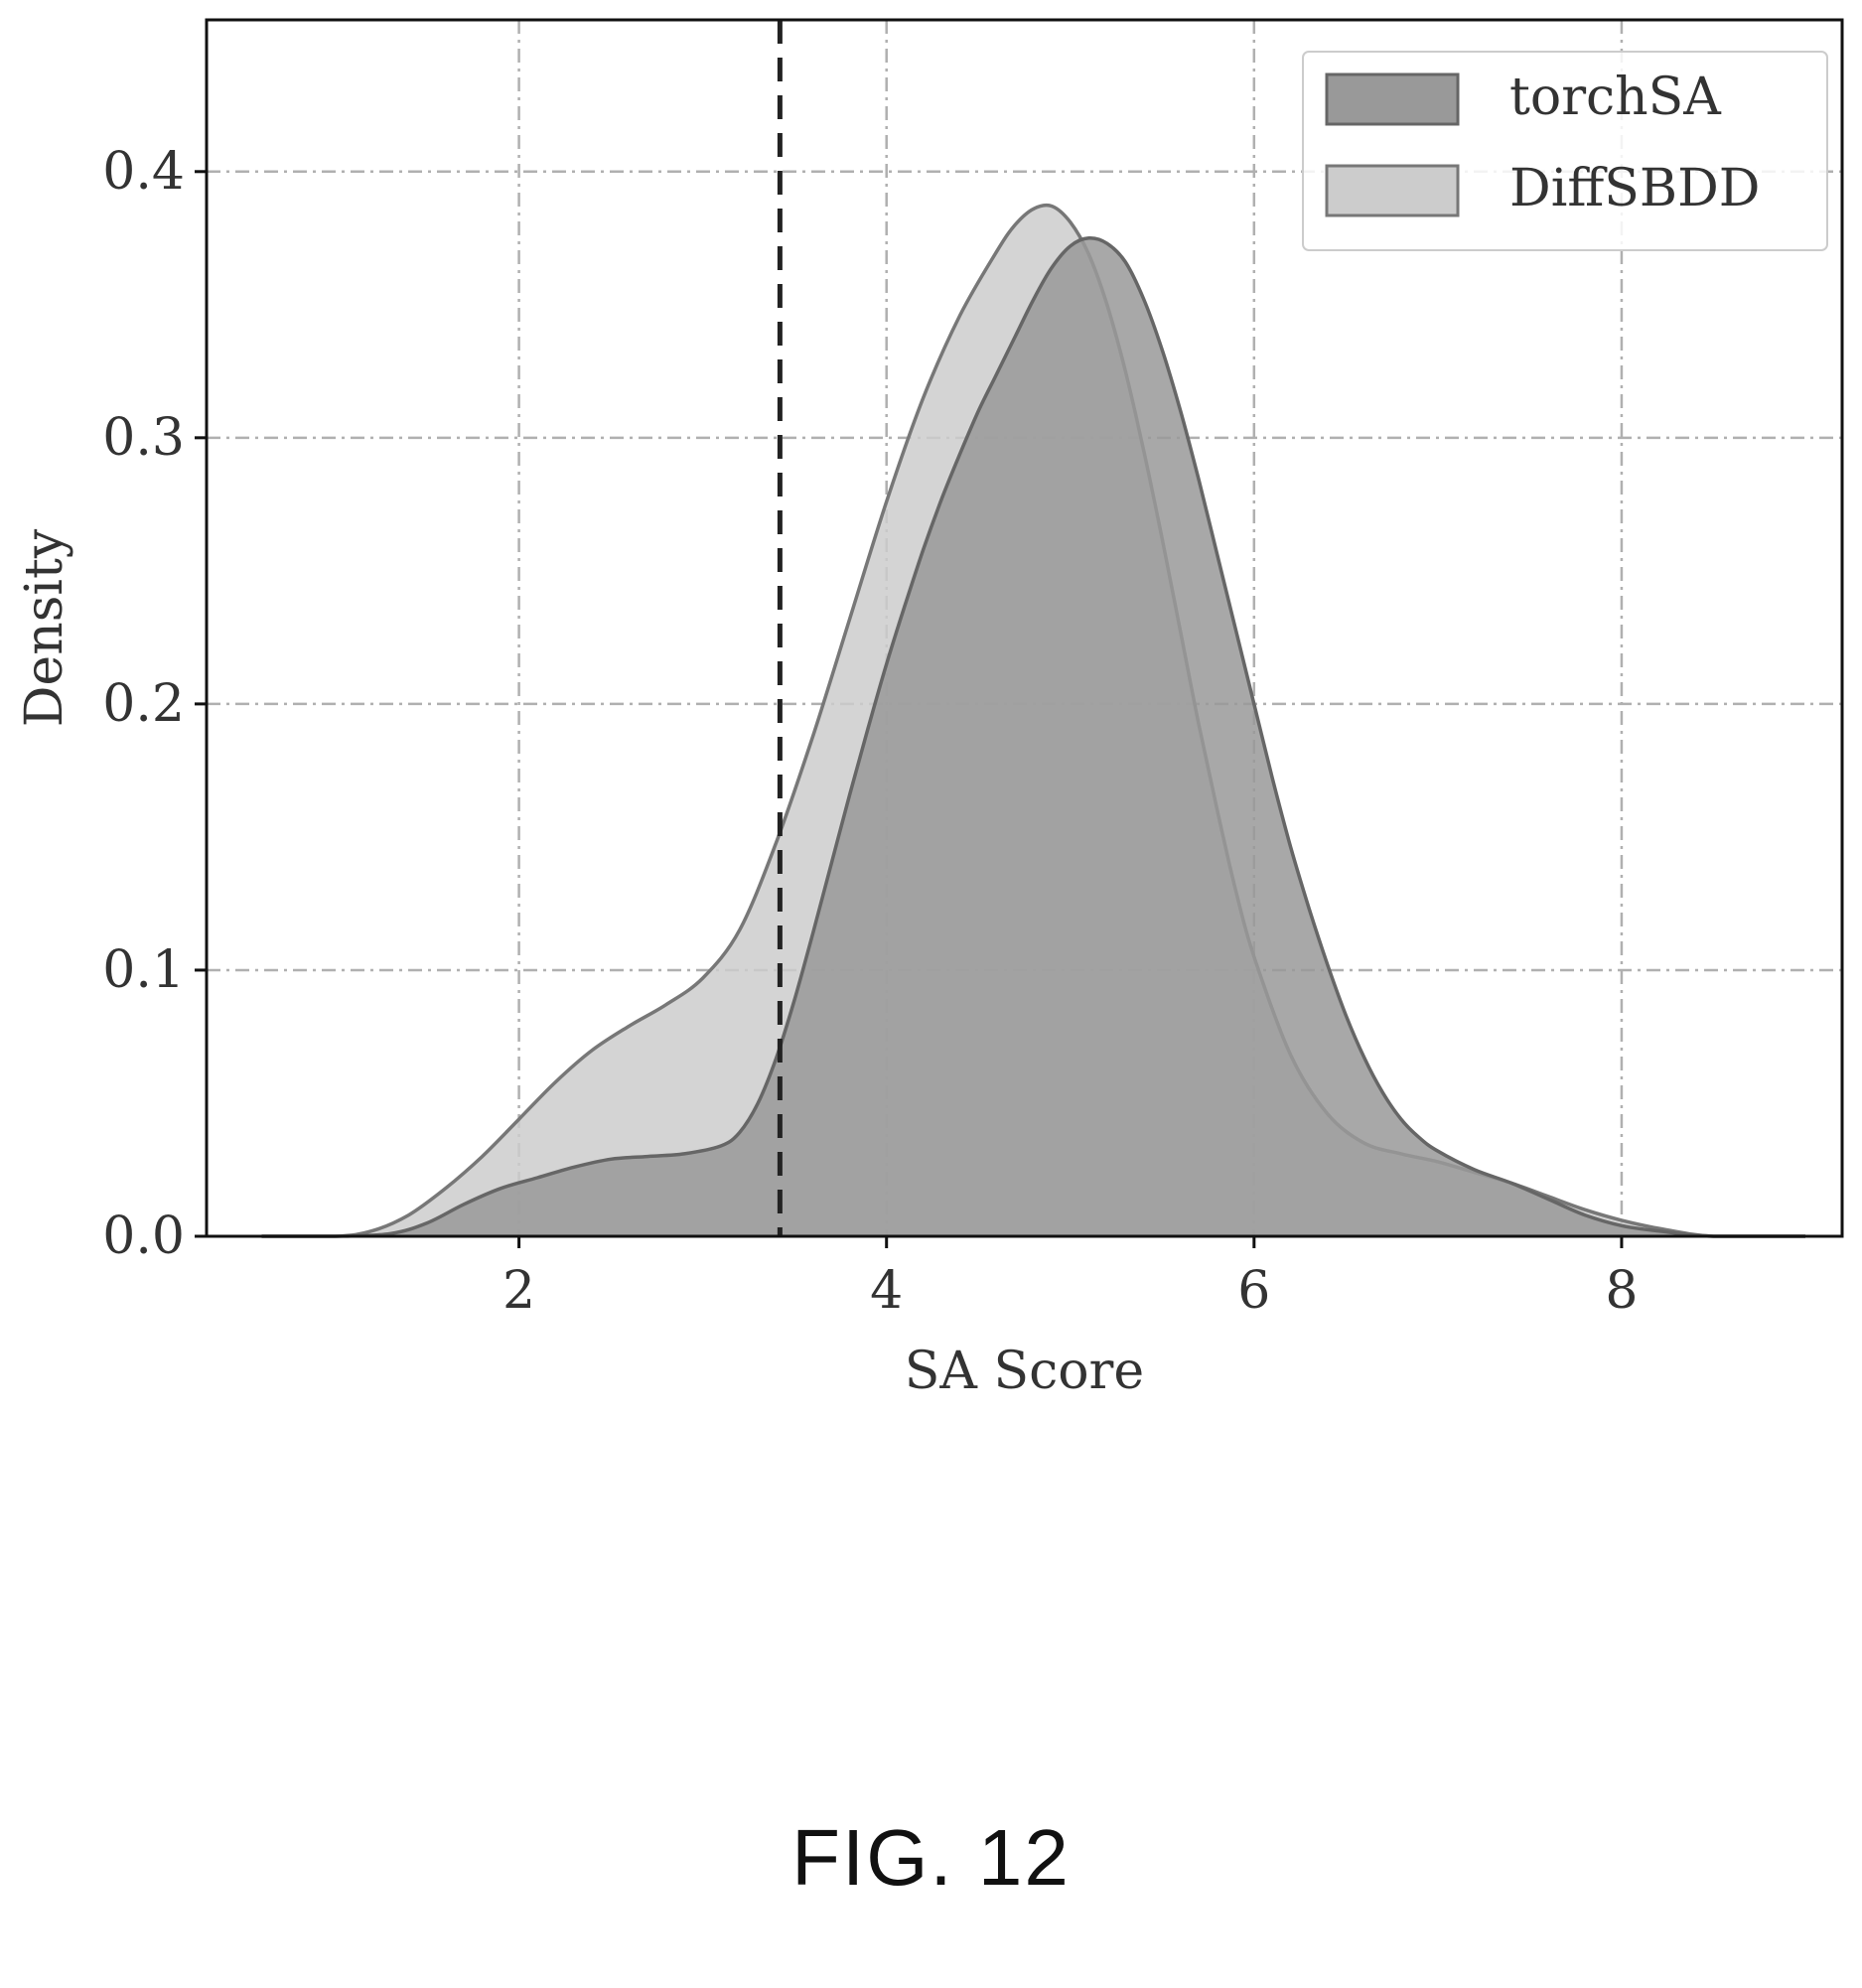  I want to click on y-axis-ticks: 0.0 0.1 0.2 0.3 0.4, so click(154, 704).